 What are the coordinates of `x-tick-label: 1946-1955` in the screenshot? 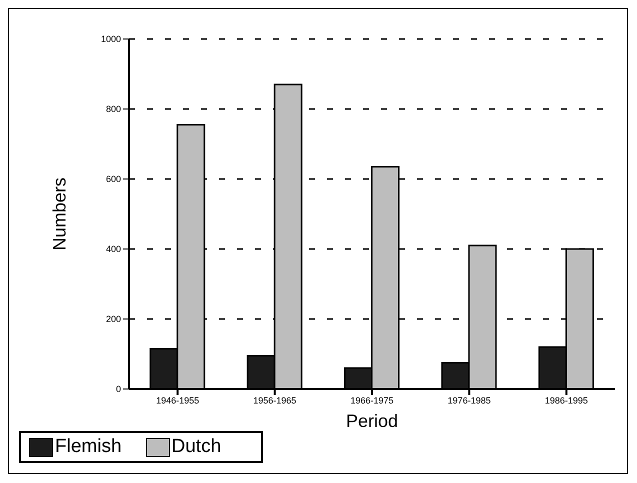 It's located at (178, 400).